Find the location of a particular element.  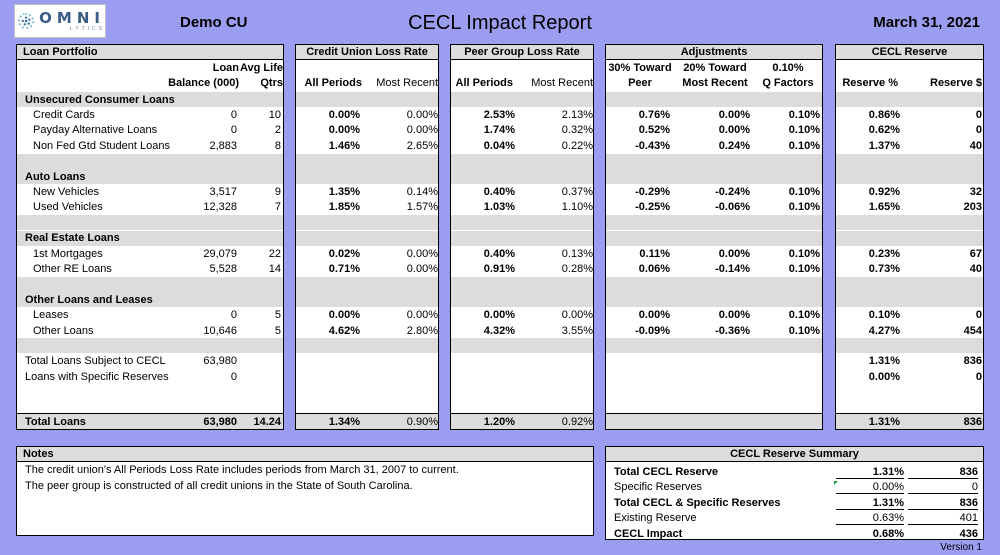

loan-balance: 2,883 is located at coordinates (223, 145).